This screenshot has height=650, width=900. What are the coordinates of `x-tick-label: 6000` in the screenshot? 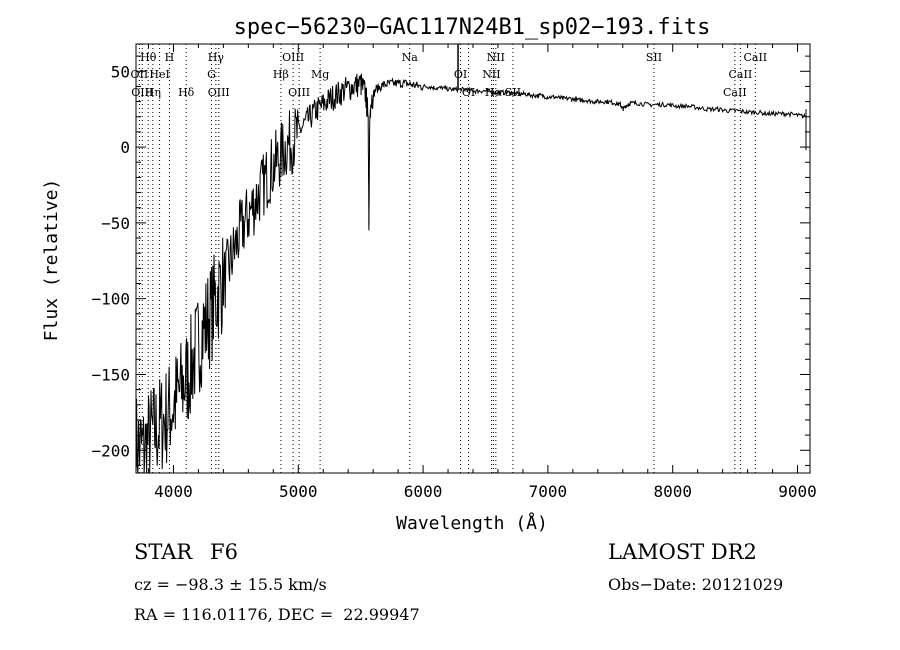 It's located at (423, 491).